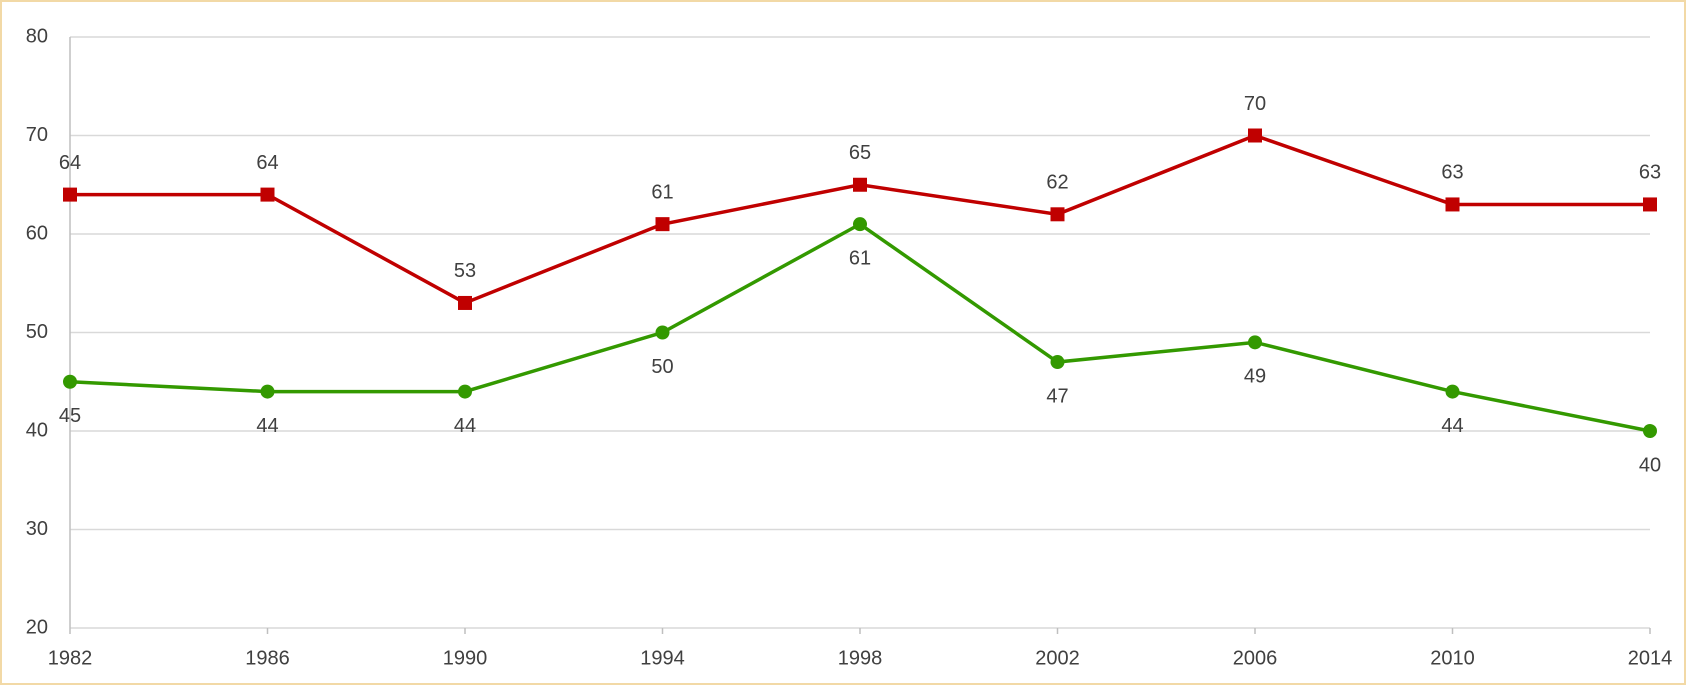 The width and height of the screenshot is (1686, 685). What do you see at coordinates (1650, 658) in the screenshot?
I see `x-tick-label: 2014` at bounding box center [1650, 658].